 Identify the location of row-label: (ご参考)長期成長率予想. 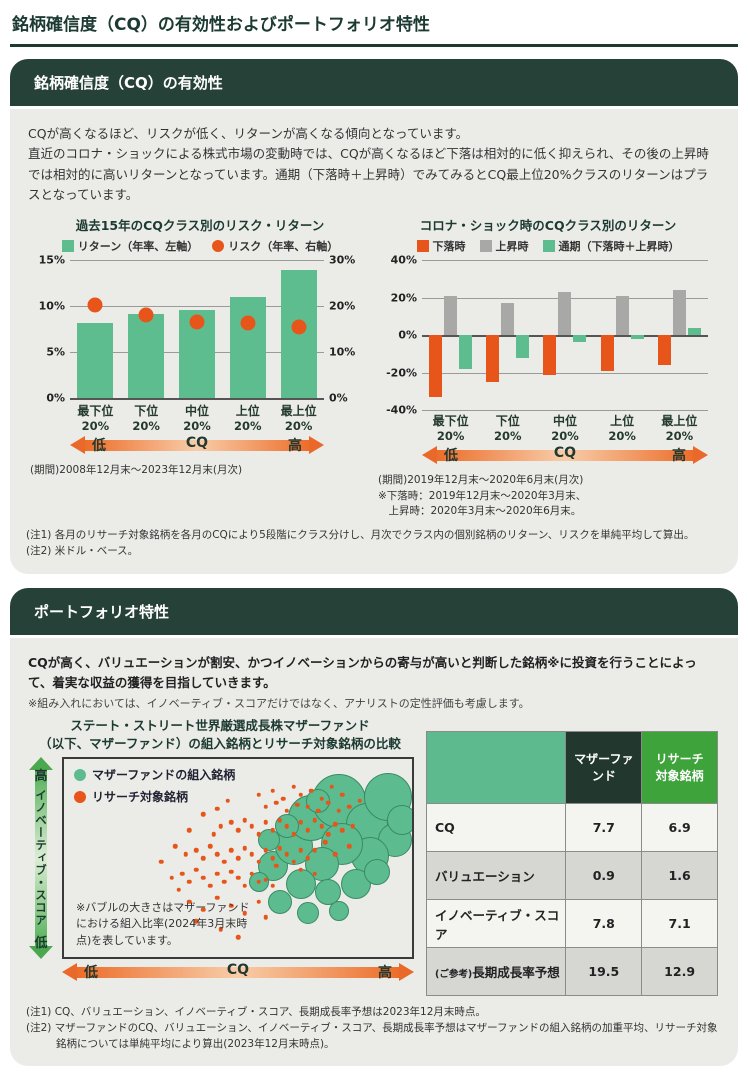
(496, 972).